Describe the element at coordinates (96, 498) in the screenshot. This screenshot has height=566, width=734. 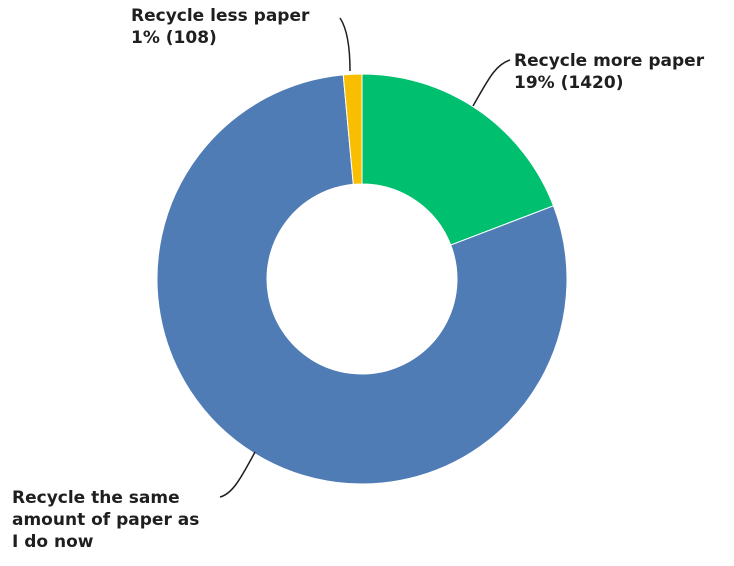
I see `slice-label-line: Recycle the same` at that location.